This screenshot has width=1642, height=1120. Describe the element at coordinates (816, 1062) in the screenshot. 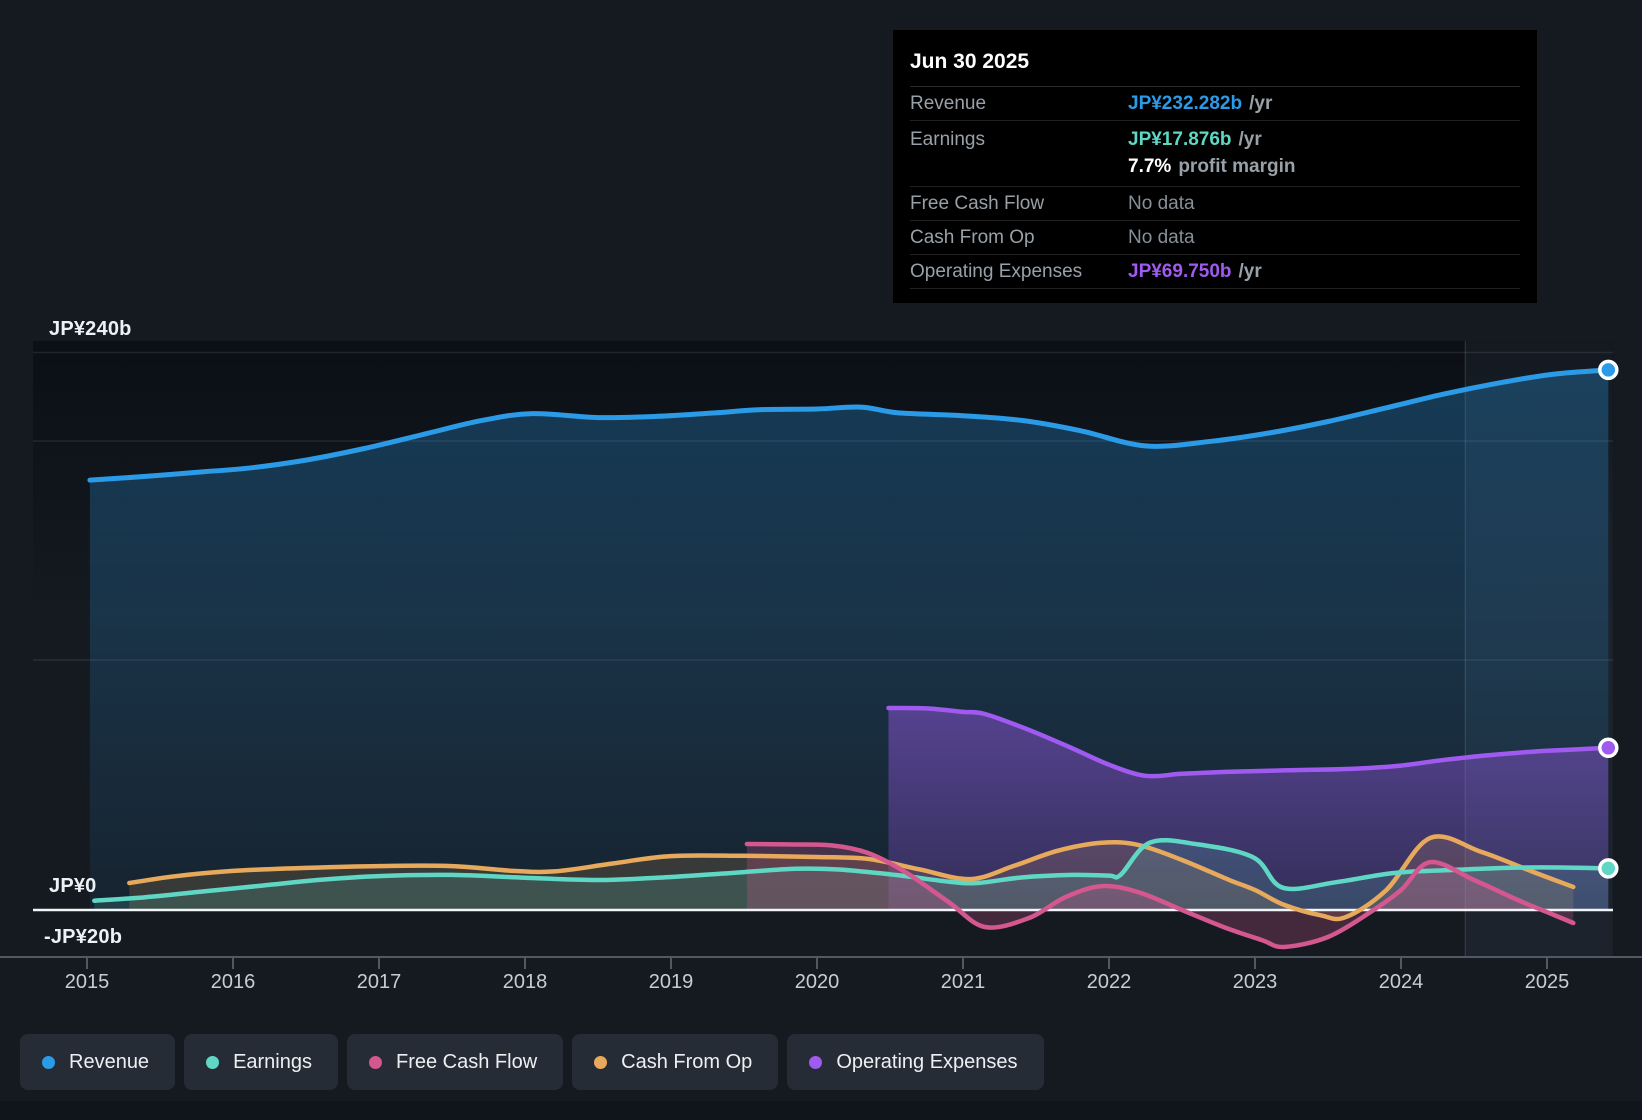

I see `operating-expenses-series-dot-icon` at that location.